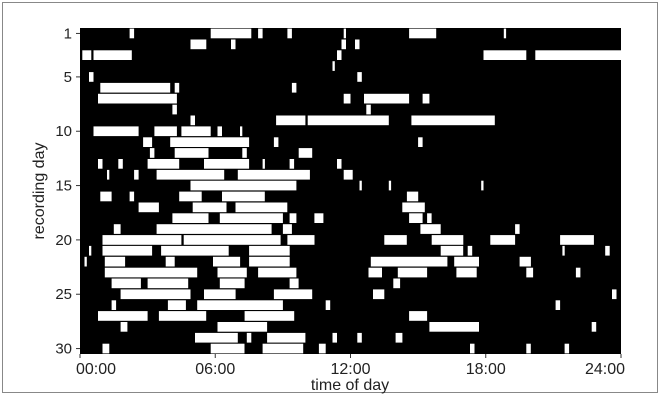  I want to click on x-tick-label: 06:00, so click(215, 369).